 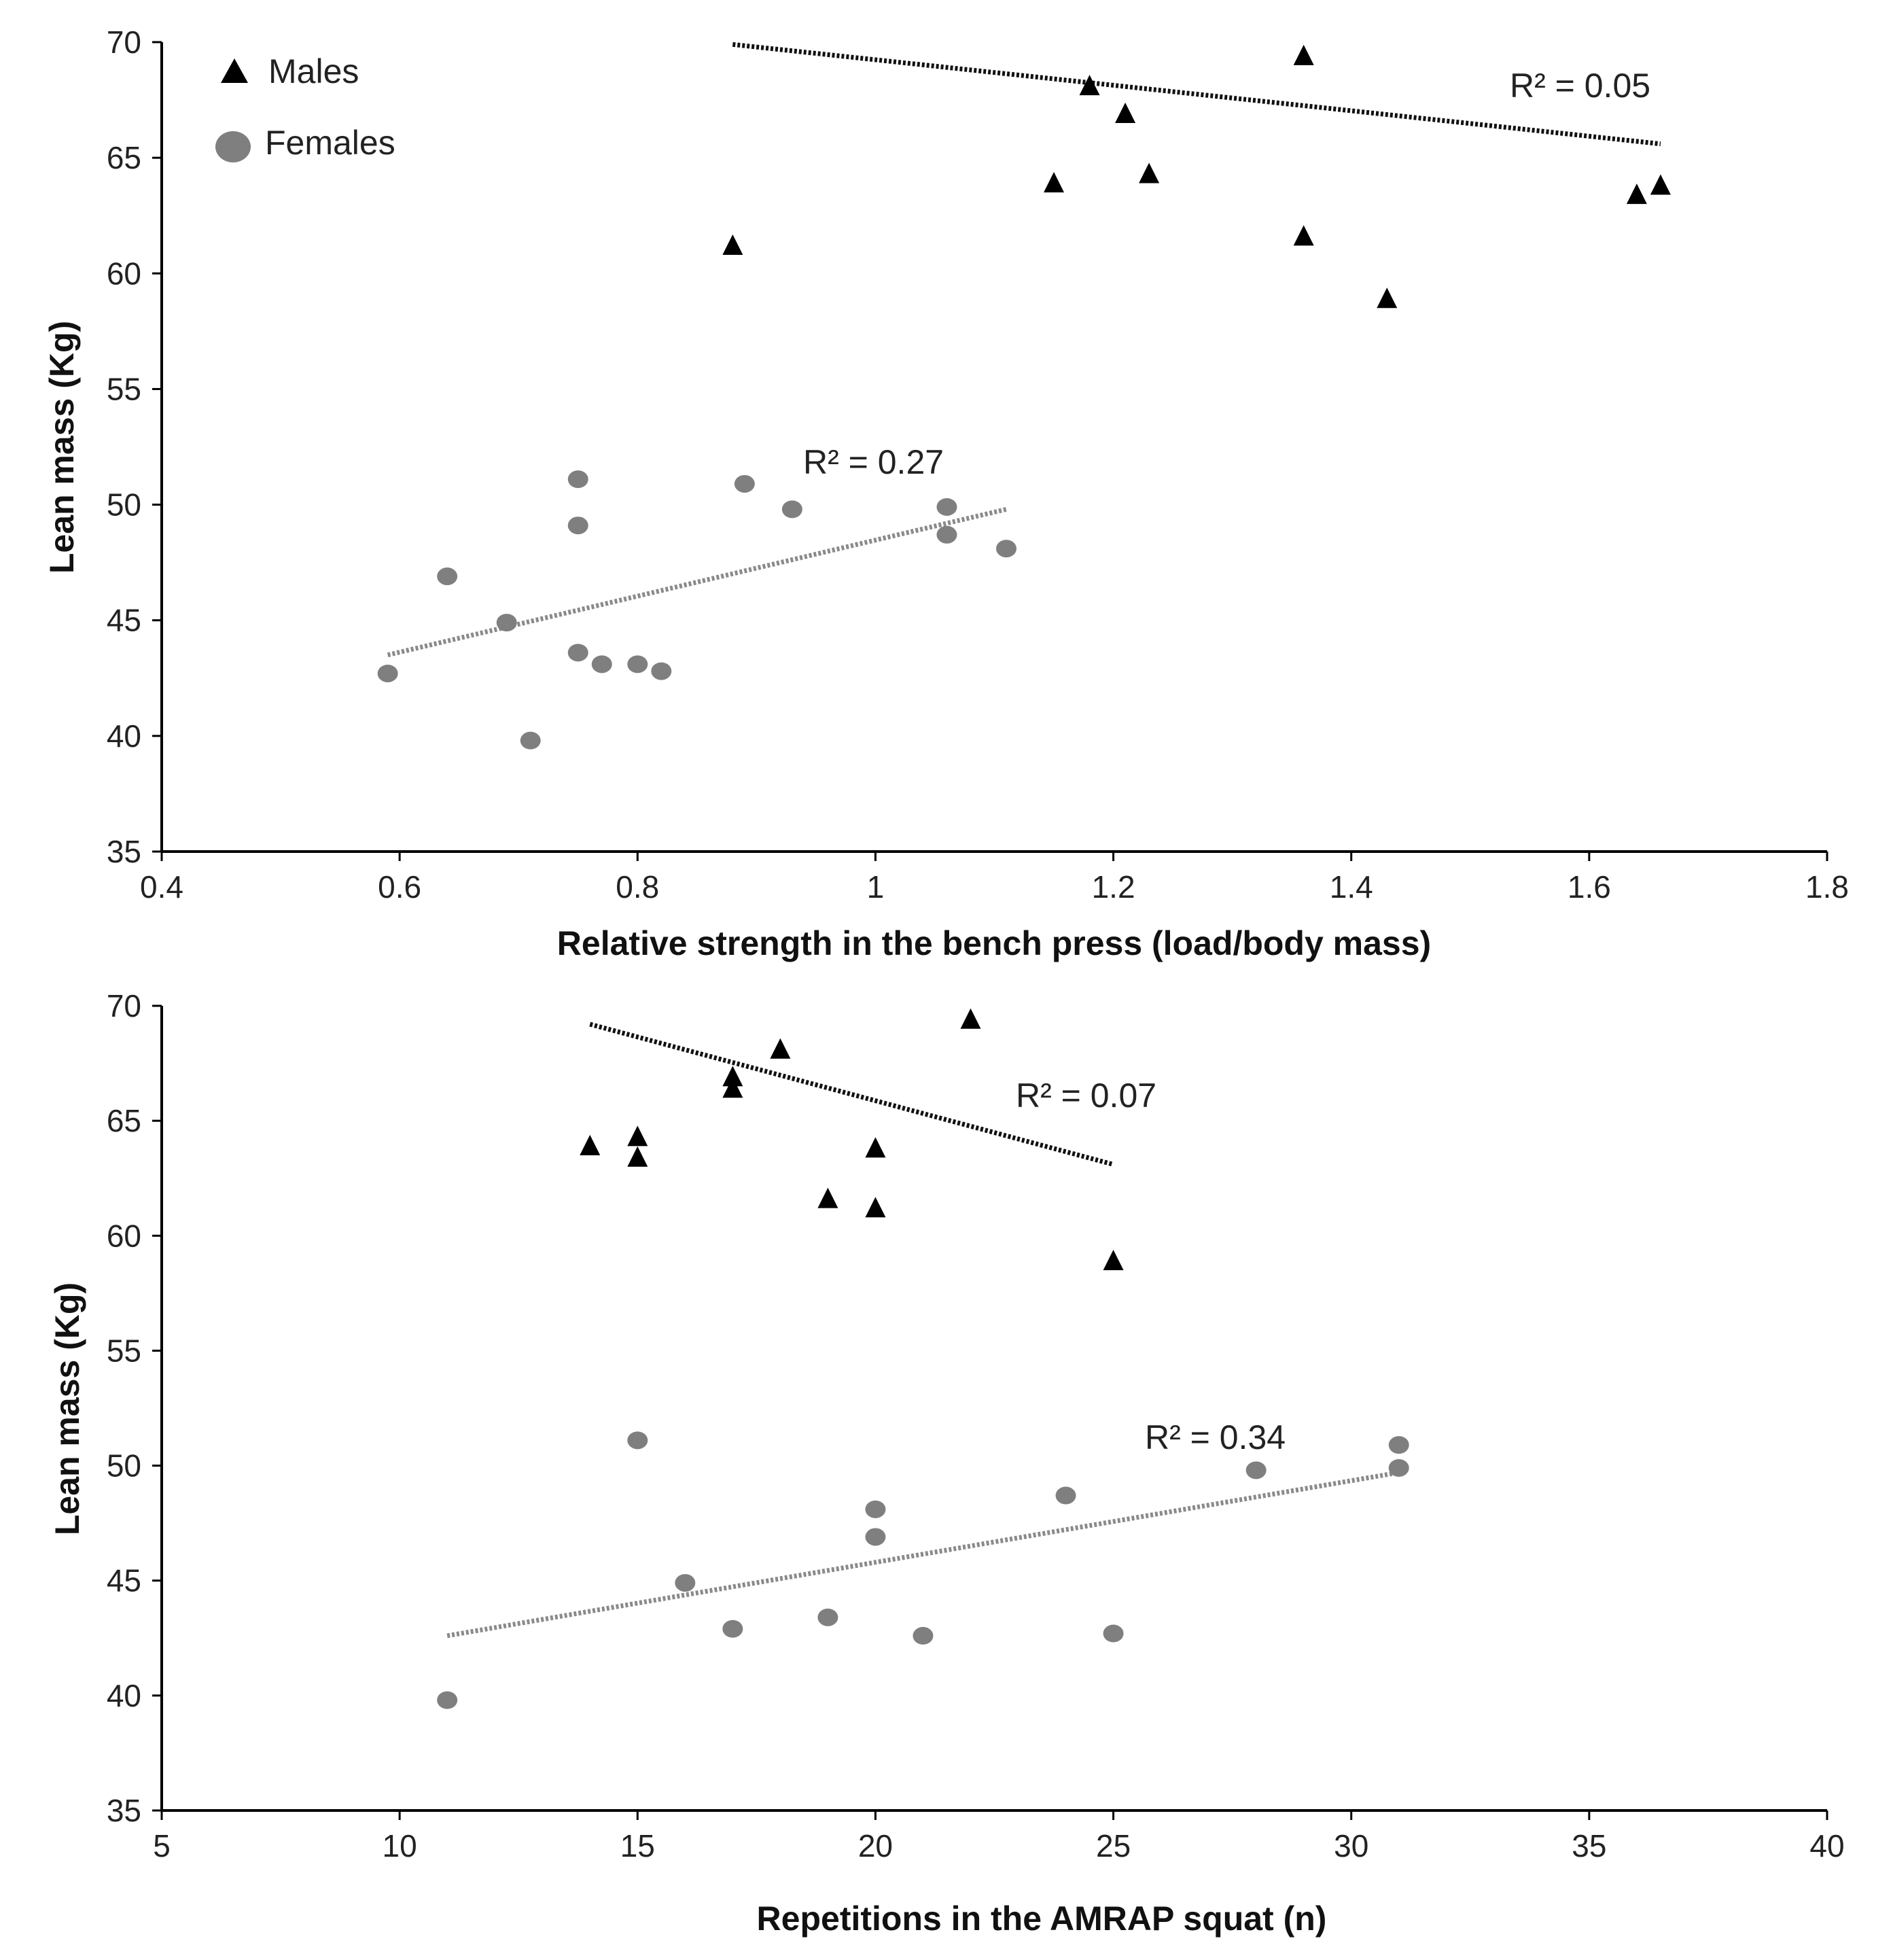 I want to click on legend-circle-marker, so click(x=233, y=146).